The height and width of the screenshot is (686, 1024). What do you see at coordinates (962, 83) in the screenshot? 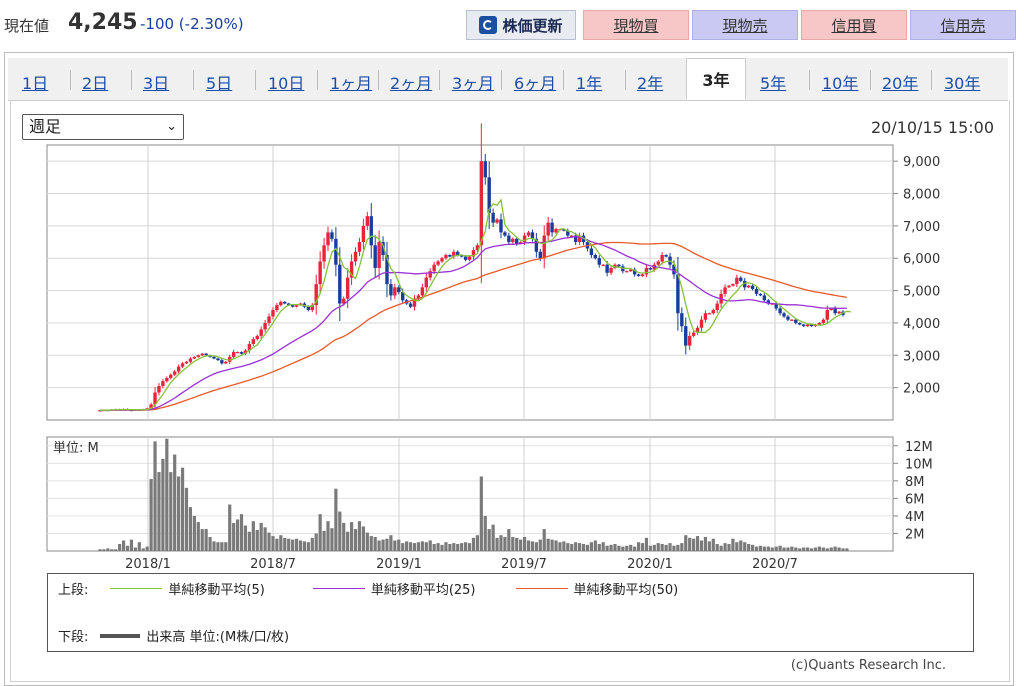
I see `tab-15: 30年` at bounding box center [962, 83].